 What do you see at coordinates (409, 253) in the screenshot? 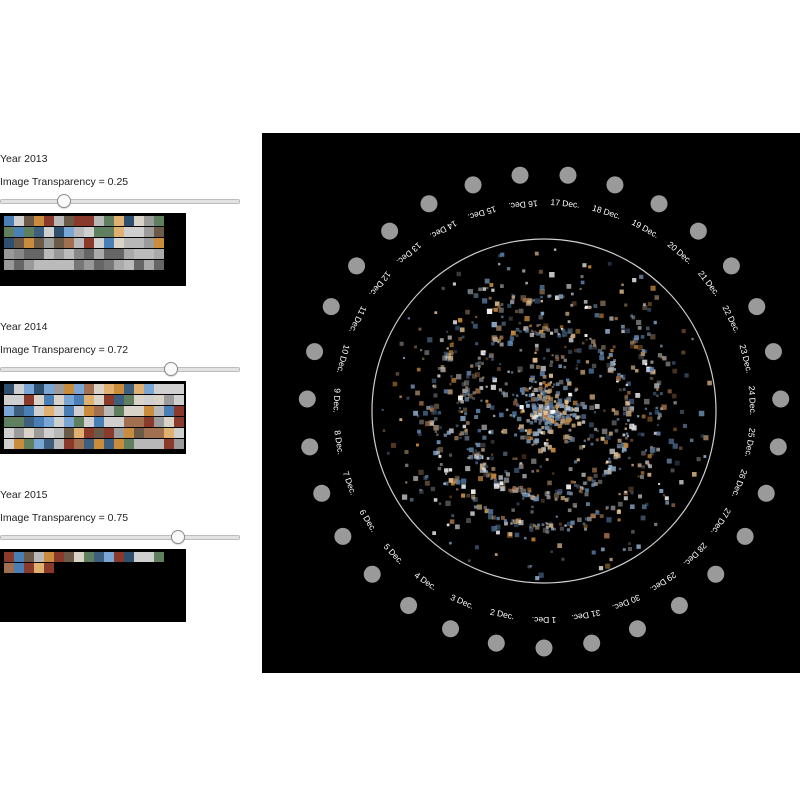
I see `day-label: 13 Dec.` at bounding box center [409, 253].